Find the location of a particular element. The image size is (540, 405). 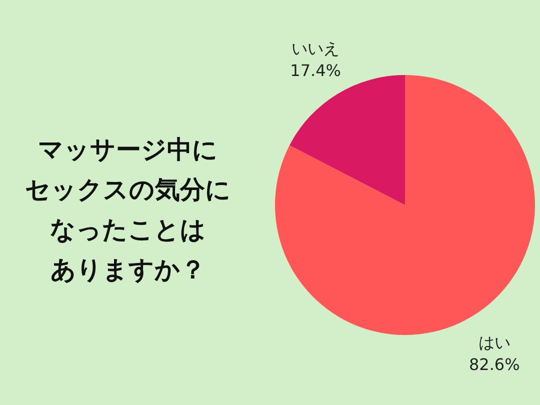

data-label: 17.4% is located at coordinates (316, 70).